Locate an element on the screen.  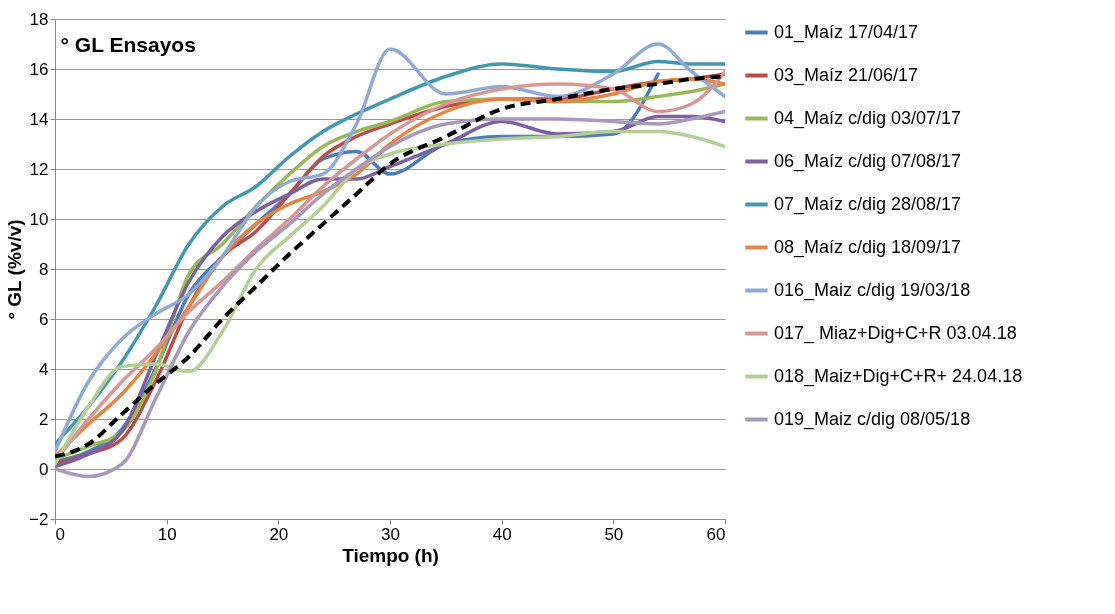
x-tick-label: 60 is located at coordinates (716, 534).